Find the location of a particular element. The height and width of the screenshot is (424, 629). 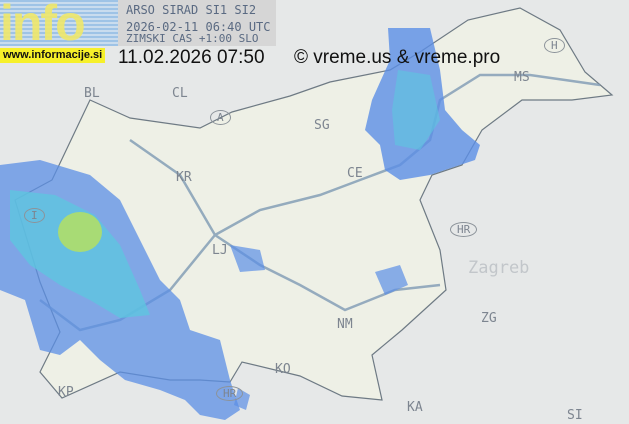

place-label-ms: MS is located at coordinates (522, 77).